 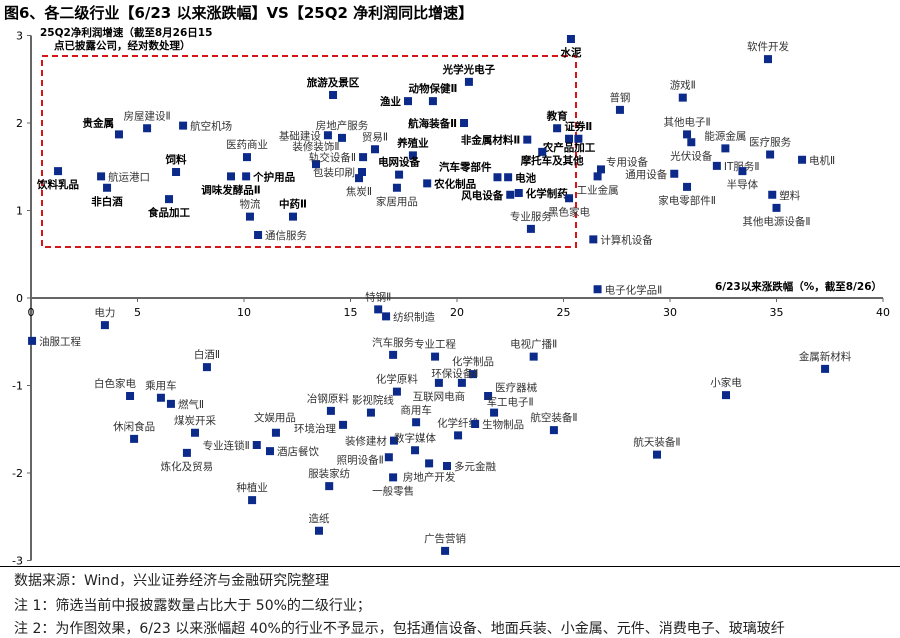 What do you see at coordinates (533, 344) in the screenshot?
I see `data-label: 电视广播Ⅱ` at bounding box center [533, 344].